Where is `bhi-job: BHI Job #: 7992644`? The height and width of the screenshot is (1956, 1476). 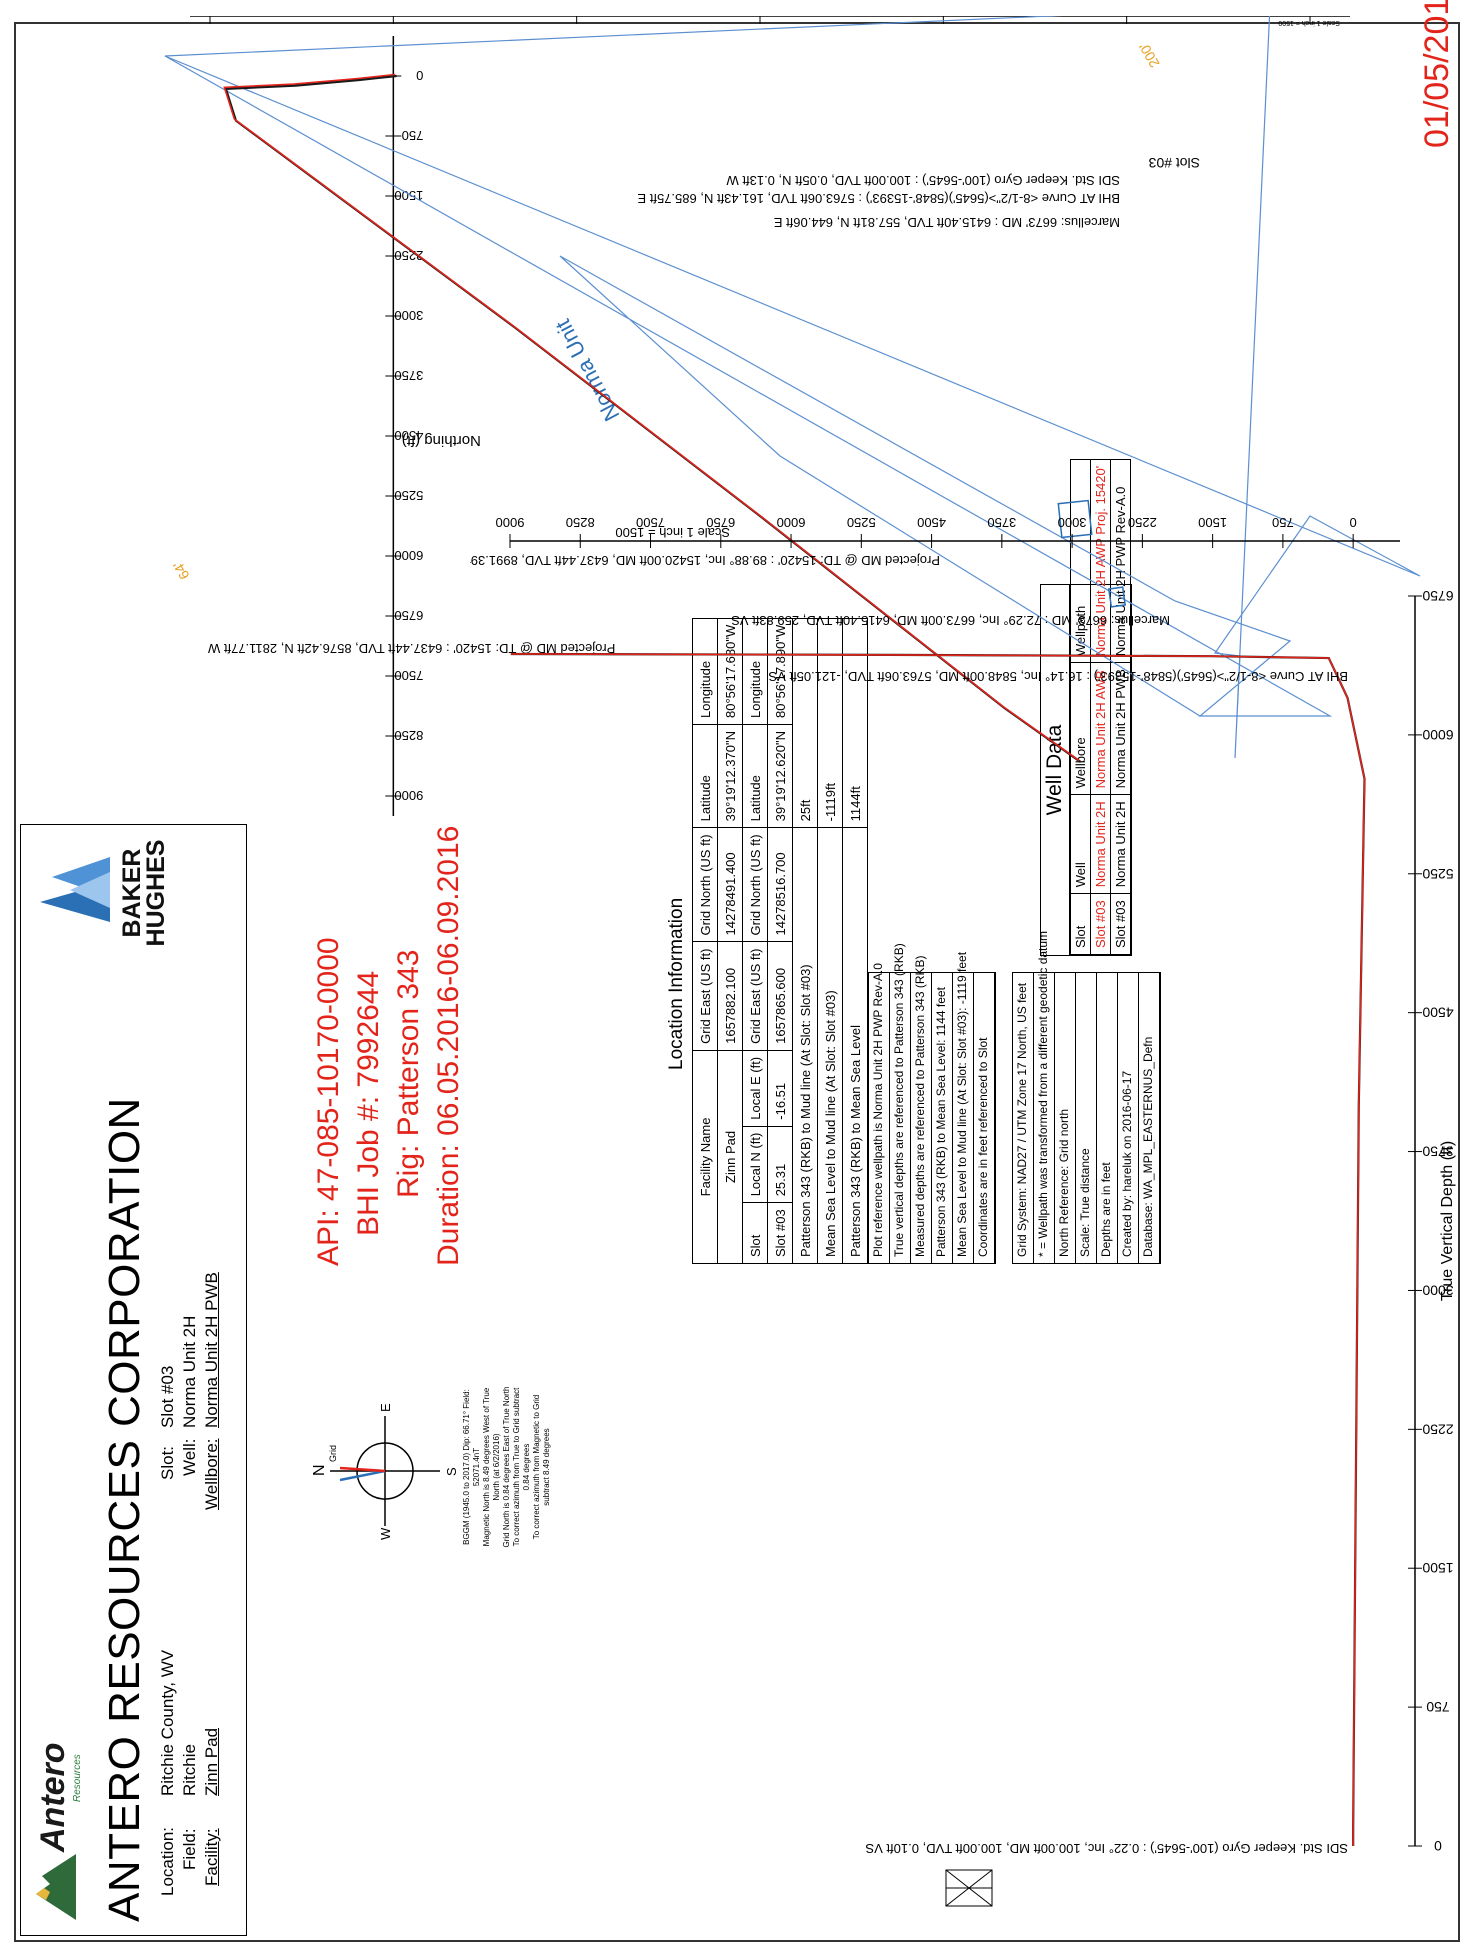
bhi-job: BHI Job #: 7992644 is located at coordinates (368, 1103).